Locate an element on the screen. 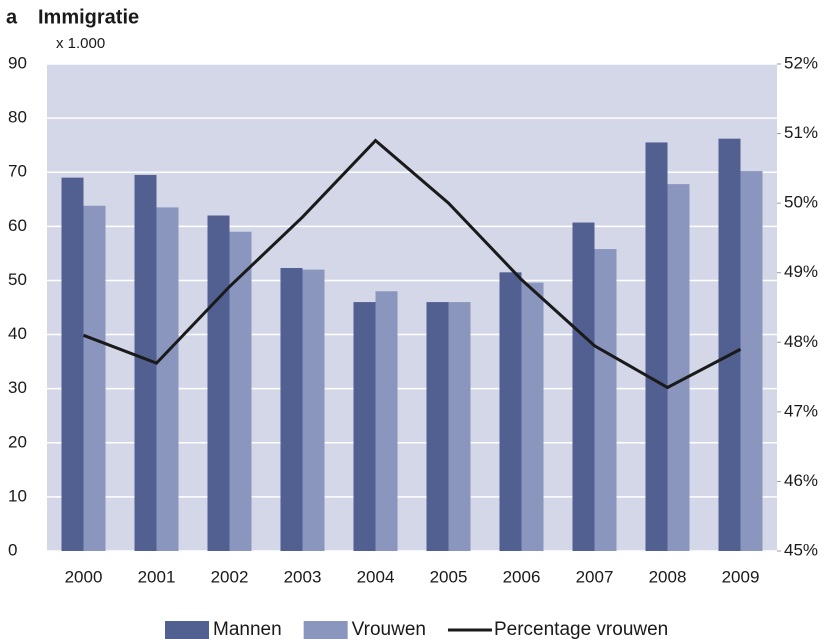 This screenshot has width=834, height=639. y2-tick-label: 48% is located at coordinates (801, 341).